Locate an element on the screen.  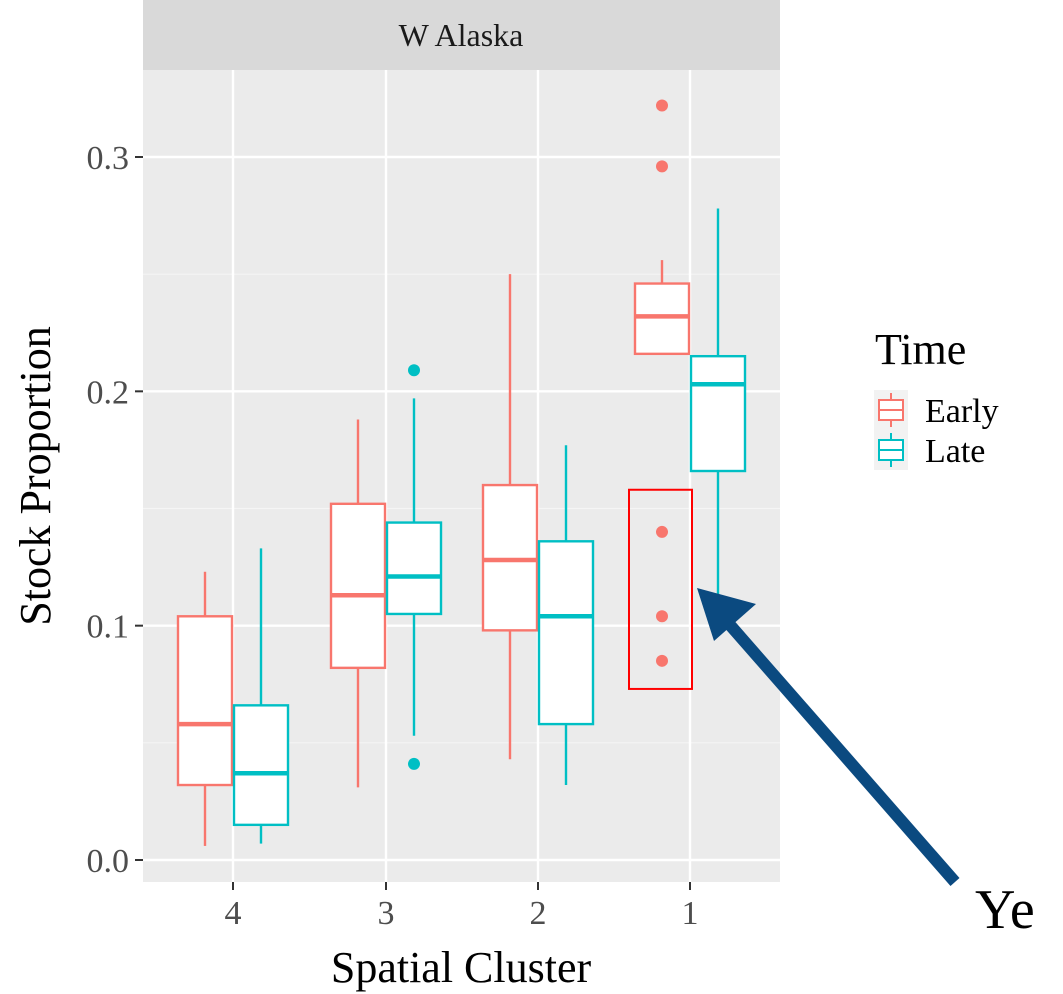
y-tick-label: 0.3 is located at coordinates (108, 158).